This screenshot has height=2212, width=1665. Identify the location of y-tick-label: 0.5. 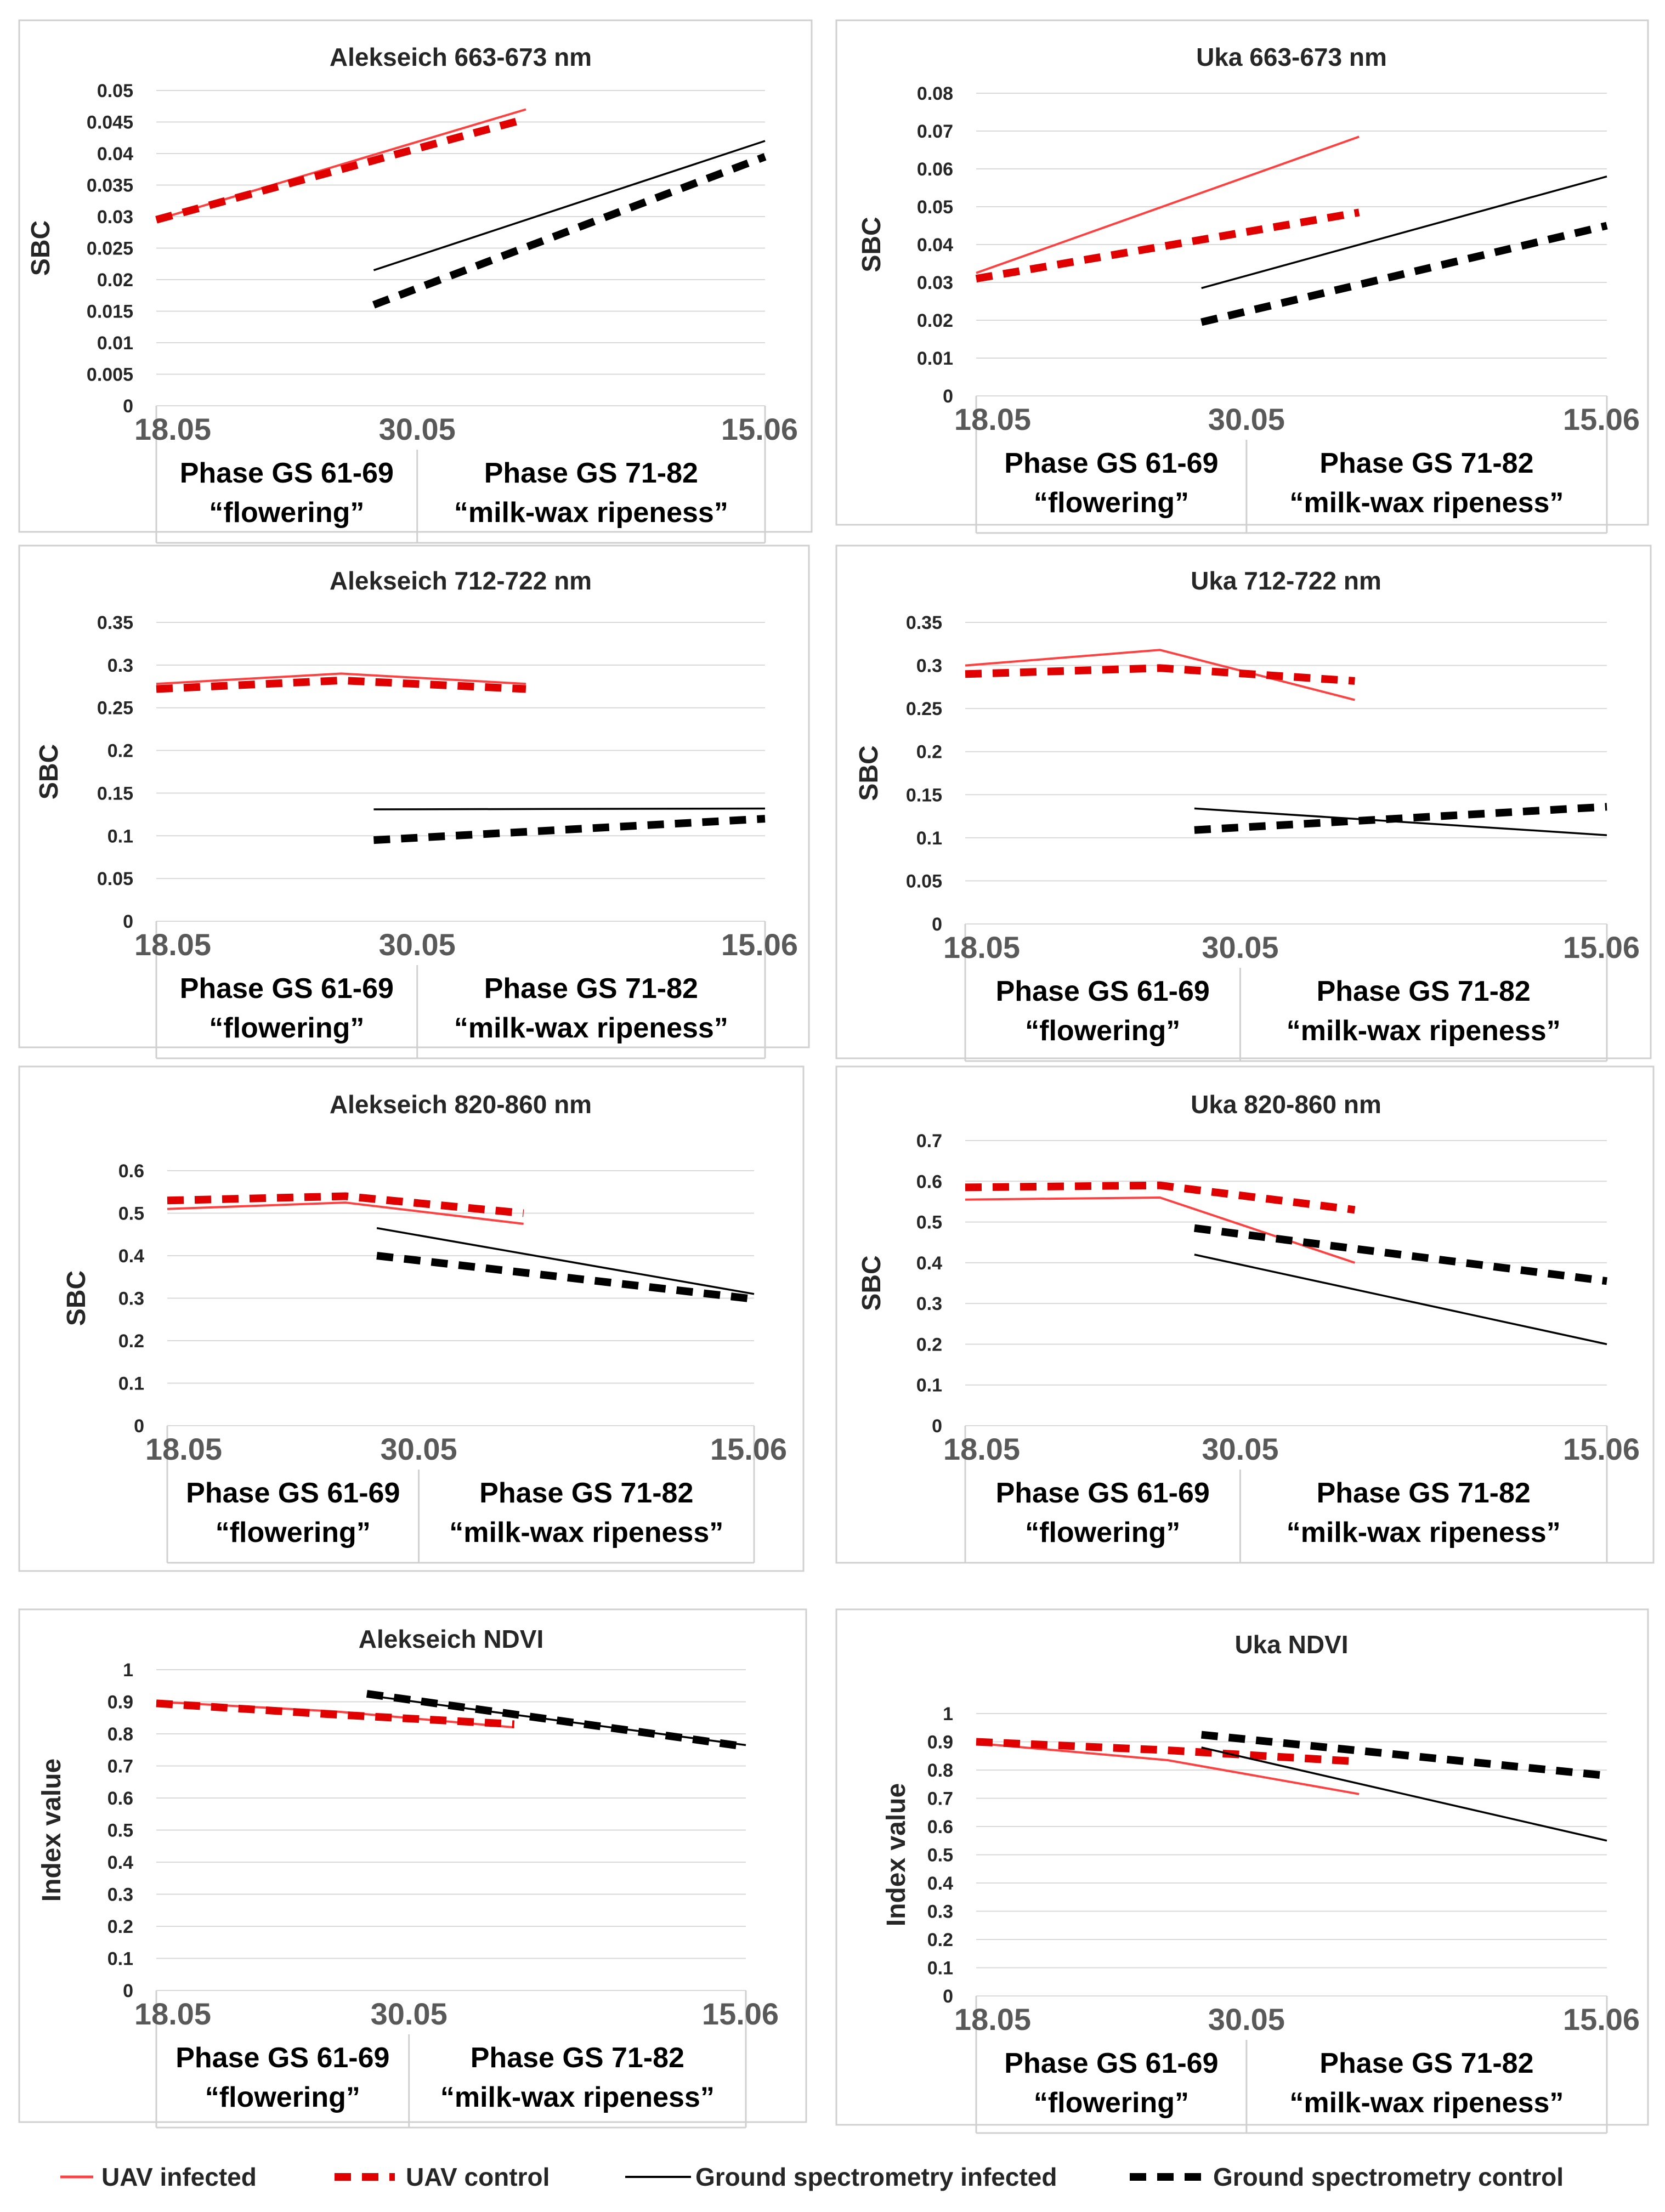
(131, 1214).